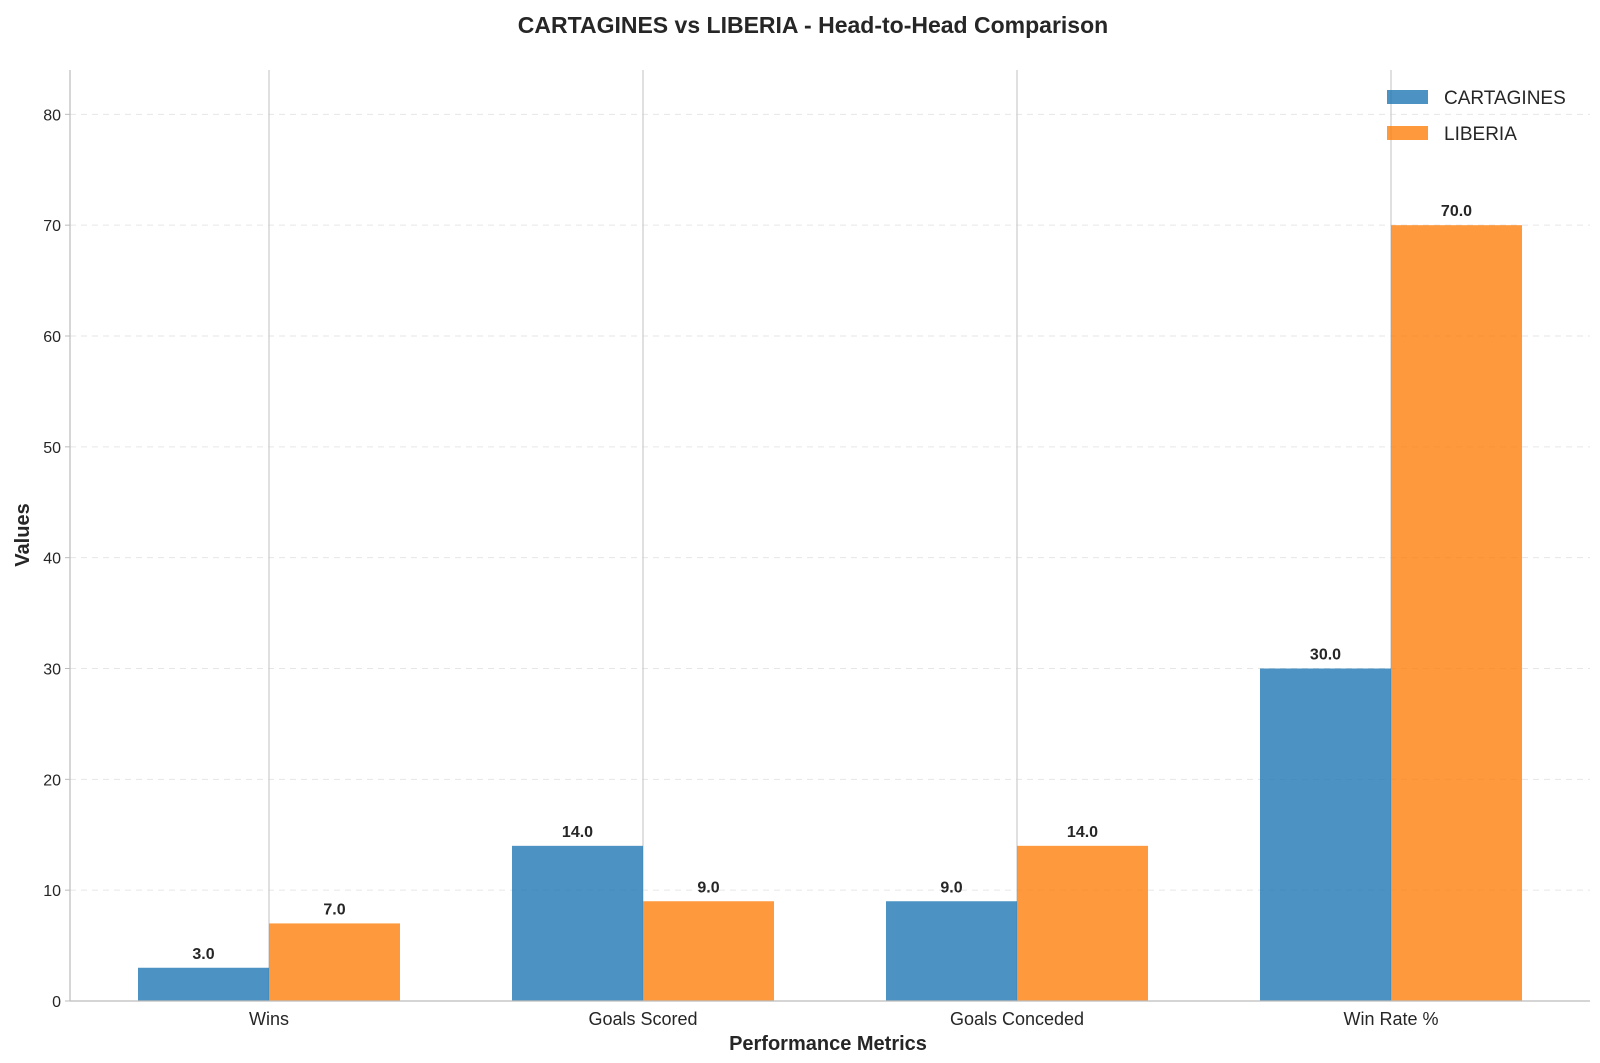 The height and width of the screenshot is (1063, 1600). I want to click on legend-label-cartagines: CARTAGINES, so click(1505, 98).